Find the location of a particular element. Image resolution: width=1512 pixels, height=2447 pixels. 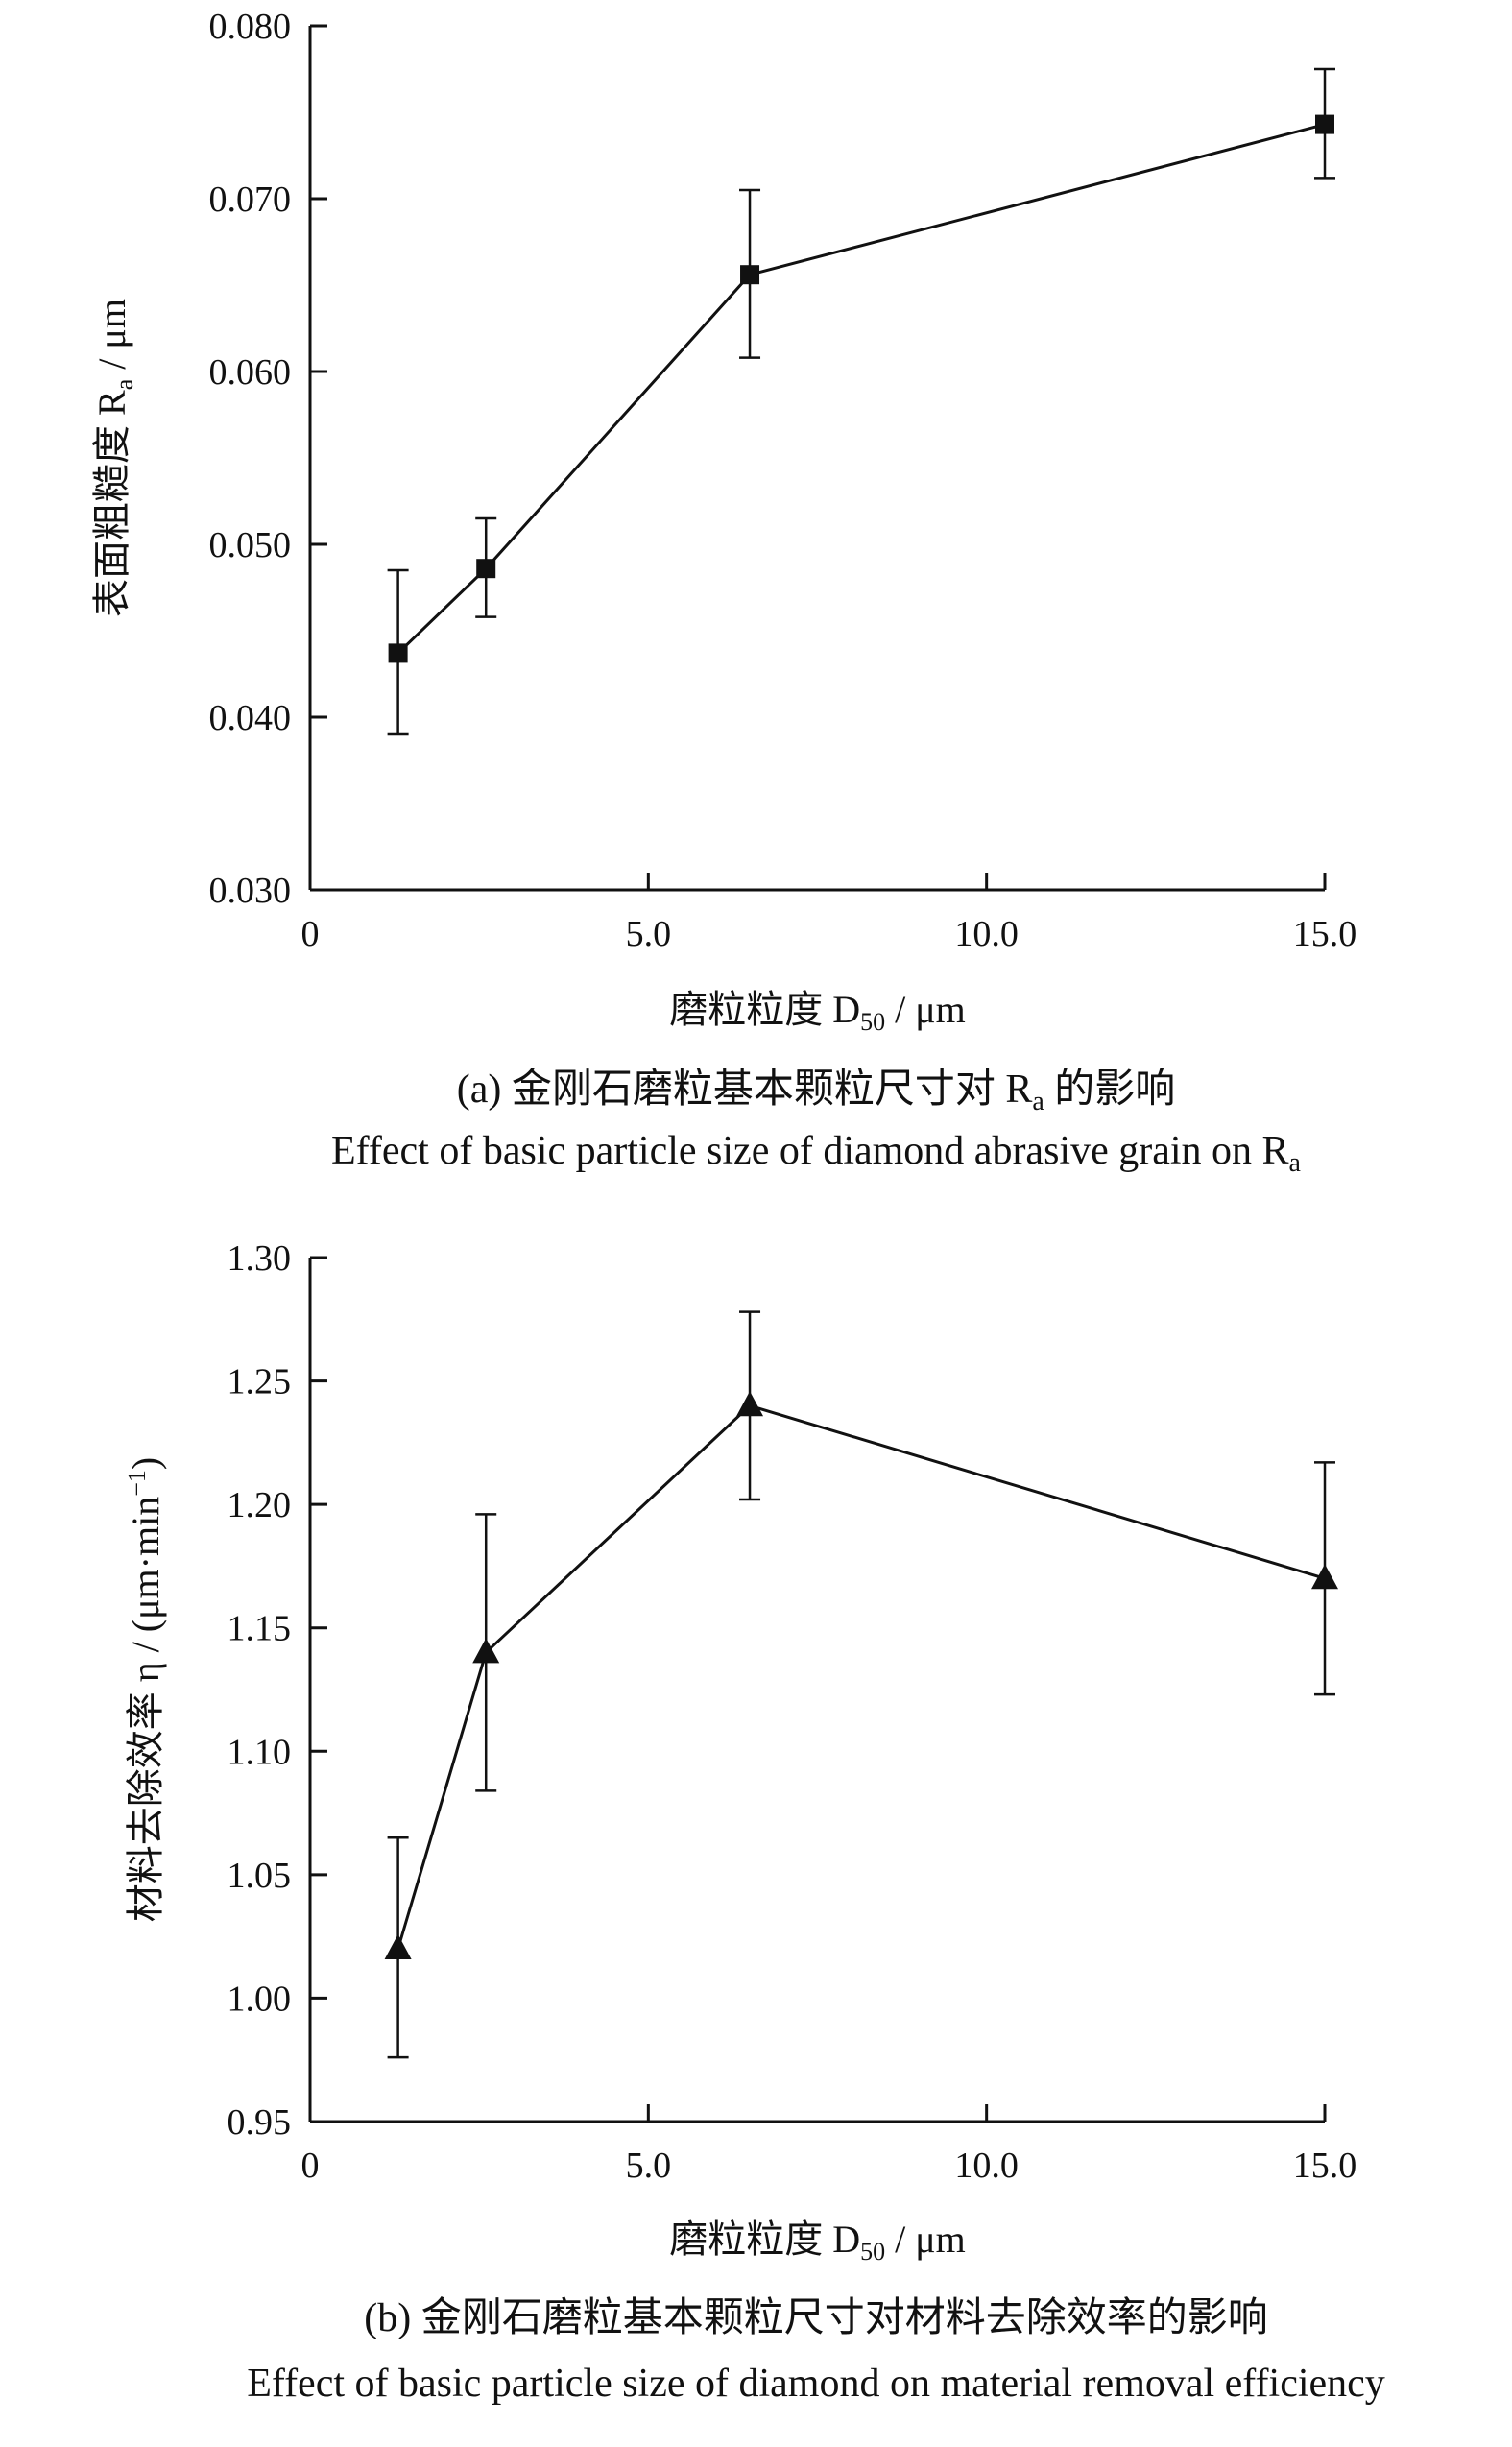

x-axis-title-a-sub: 50 is located at coordinates (872, 1022).